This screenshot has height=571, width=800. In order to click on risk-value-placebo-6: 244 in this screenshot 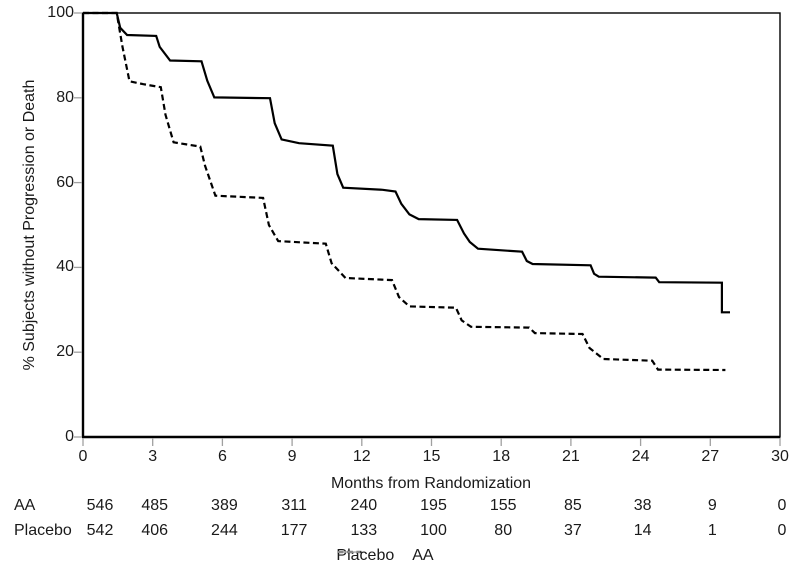, I will do `click(224, 530)`.